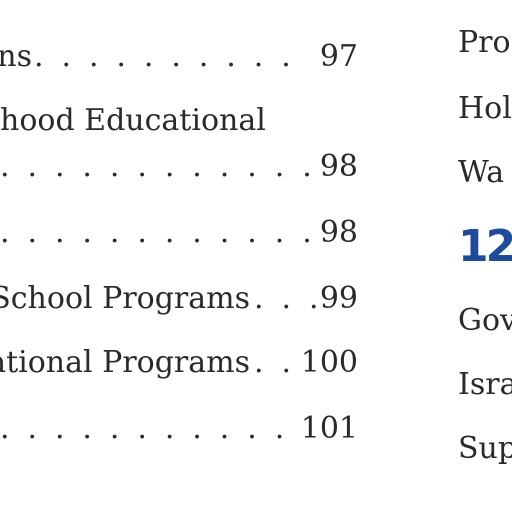  What do you see at coordinates (485, 246) in the screenshot?
I see `section-number: 124` at bounding box center [485, 246].